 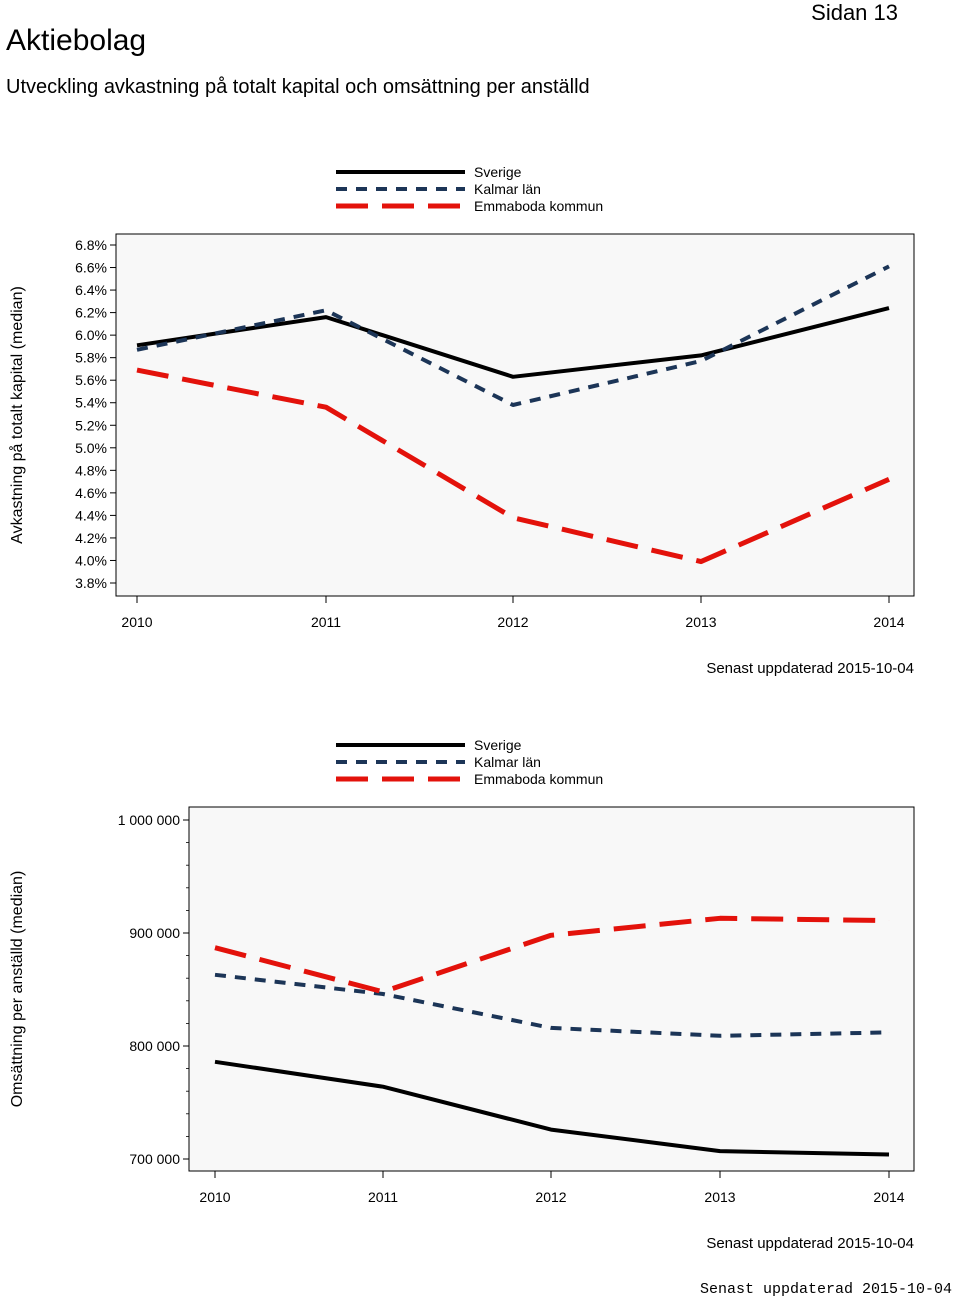 What do you see at coordinates (154, 933) in the screenshot?
I see `y-tick-label: 900 000` at bounding box center [154, 933].